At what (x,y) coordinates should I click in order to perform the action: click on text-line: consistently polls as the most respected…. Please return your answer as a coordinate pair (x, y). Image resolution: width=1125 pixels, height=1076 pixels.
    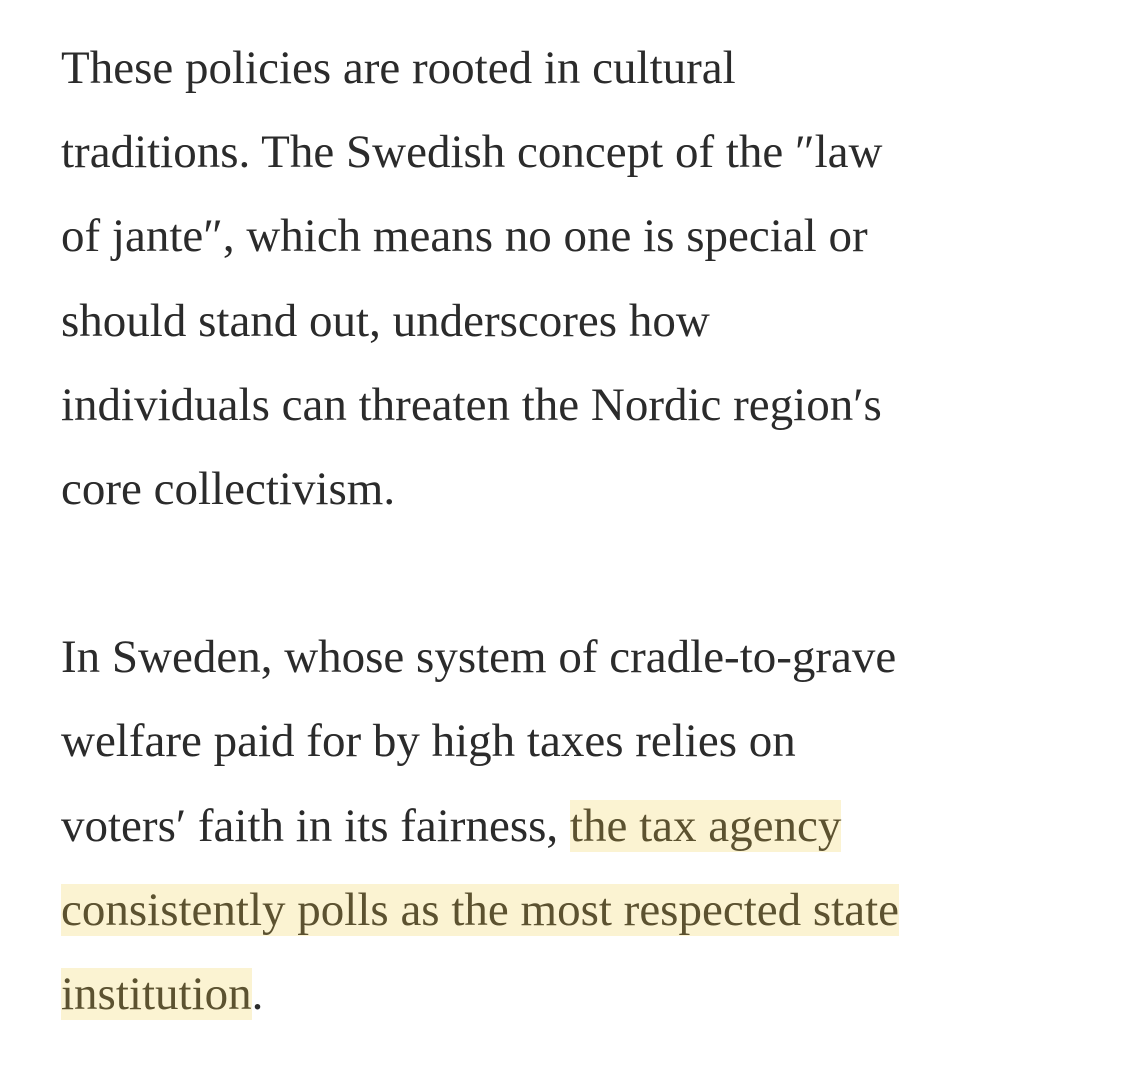
    Looking at the image, I should click on (566, 910).